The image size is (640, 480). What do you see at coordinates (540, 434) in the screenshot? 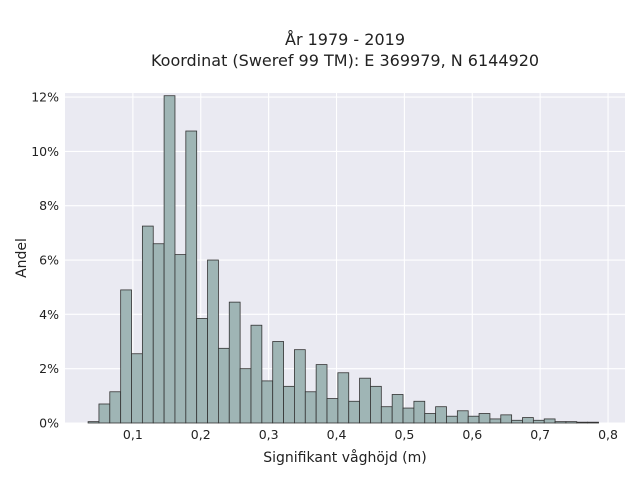
I see `x-tick-label: 0,7` at bounding box center [540, 434].